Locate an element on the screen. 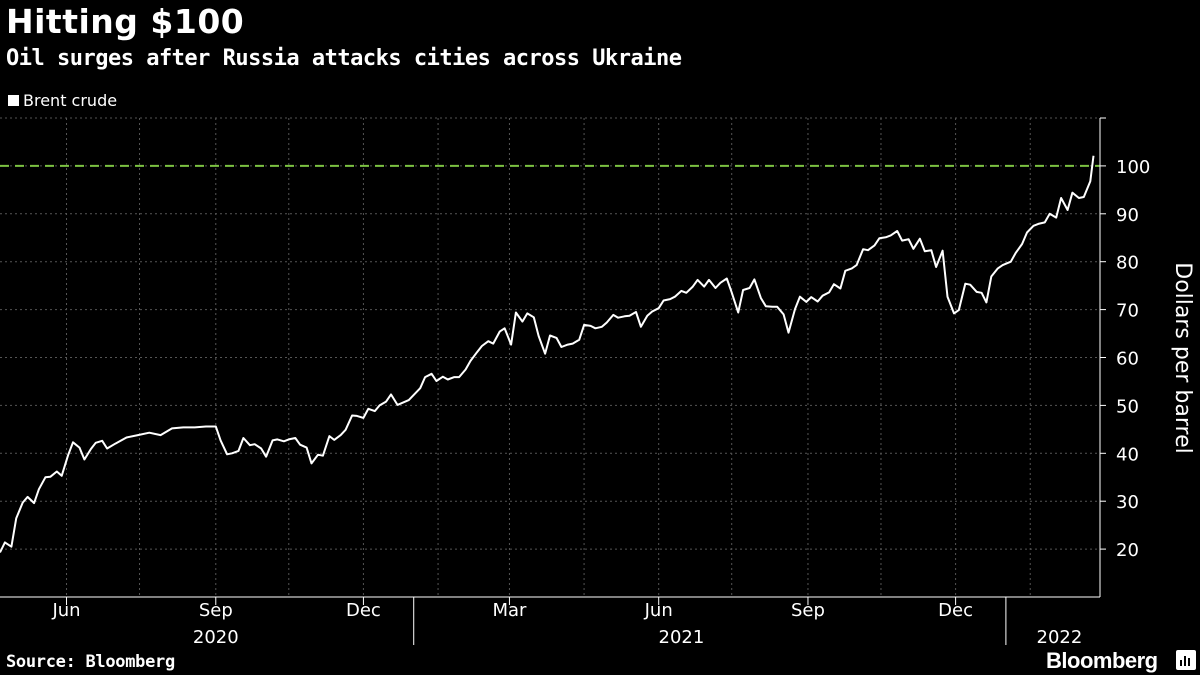  y-tick-label: 20 is located at coordinates (1127, 550).